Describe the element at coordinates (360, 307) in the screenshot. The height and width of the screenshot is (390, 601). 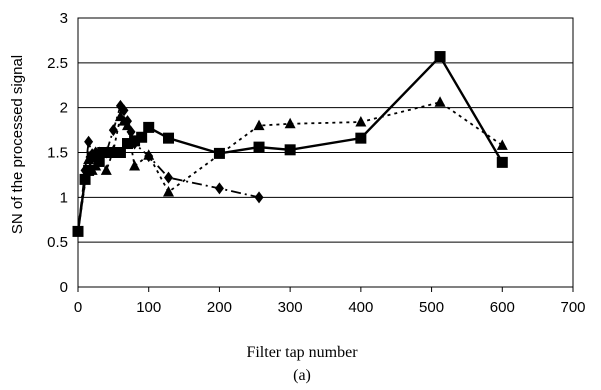
I see `x-tick-label: 400` at that location.